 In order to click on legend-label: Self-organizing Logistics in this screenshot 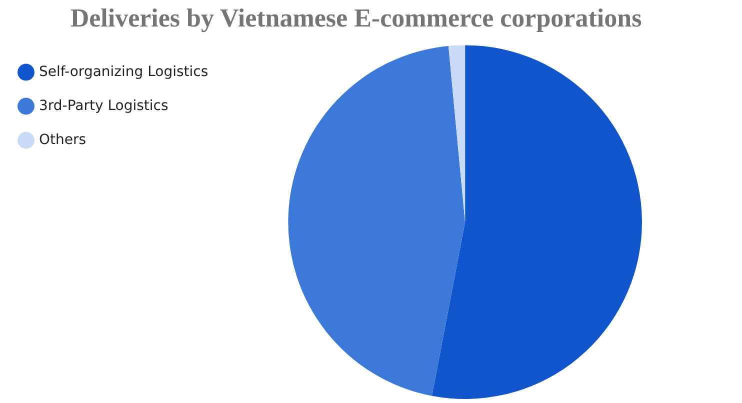, I will do `click(123, 72)`.